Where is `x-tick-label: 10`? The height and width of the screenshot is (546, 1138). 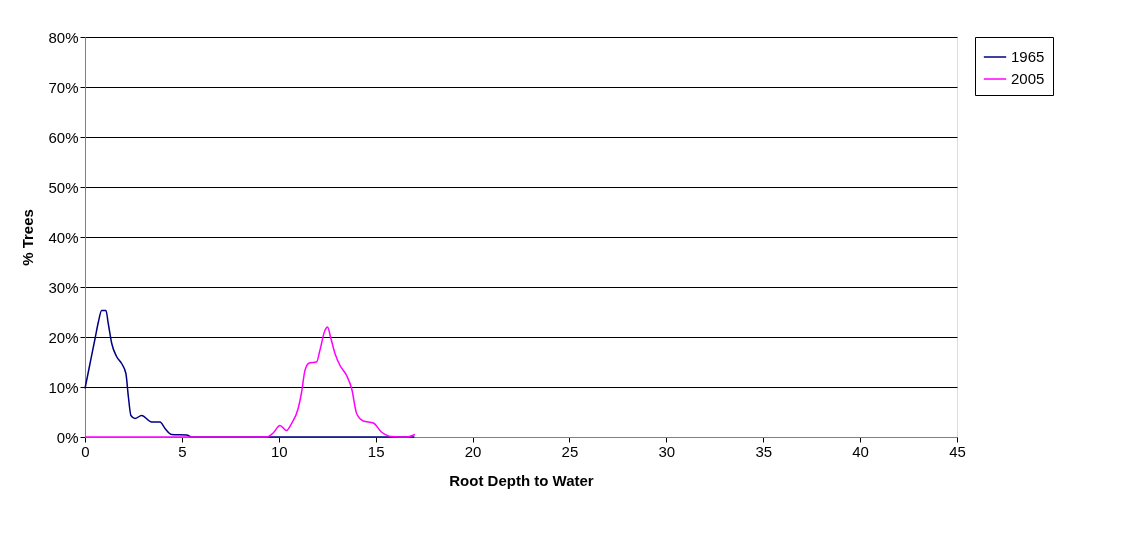
x-tick-label: 10 is located at coordinates (279, 451).